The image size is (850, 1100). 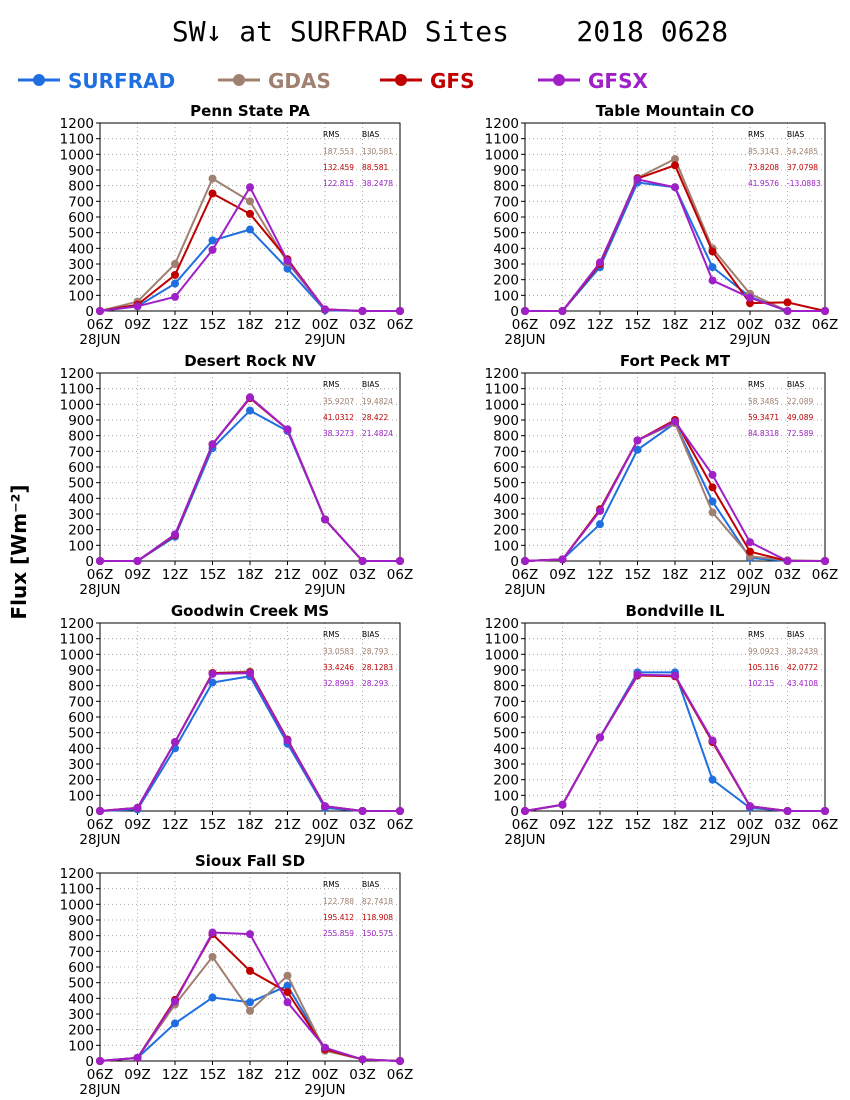 I want to click on stats-bias-gfsx: 28.293, so click(x=375, y=683).